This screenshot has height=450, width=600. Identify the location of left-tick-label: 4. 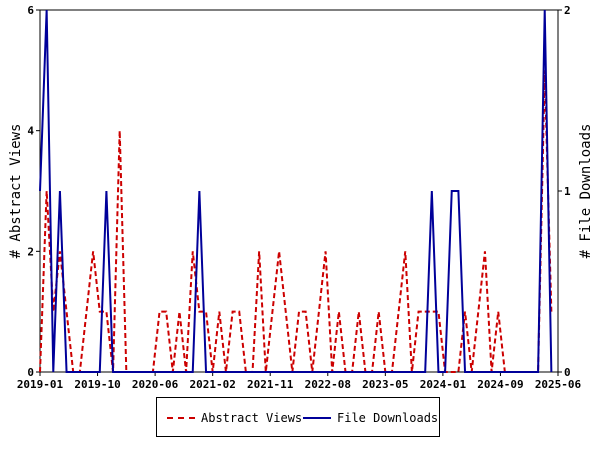
(30, 131).